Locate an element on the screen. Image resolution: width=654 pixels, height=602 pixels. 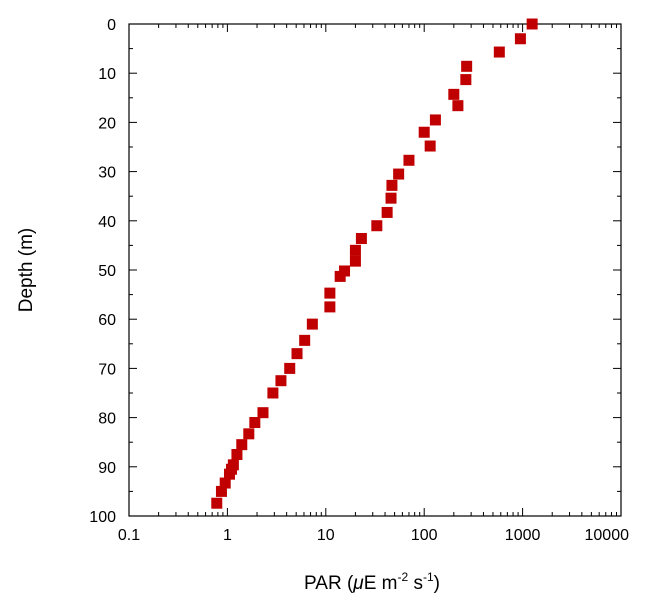
y-tick-label: 20 is located at coordinates (107, 123).